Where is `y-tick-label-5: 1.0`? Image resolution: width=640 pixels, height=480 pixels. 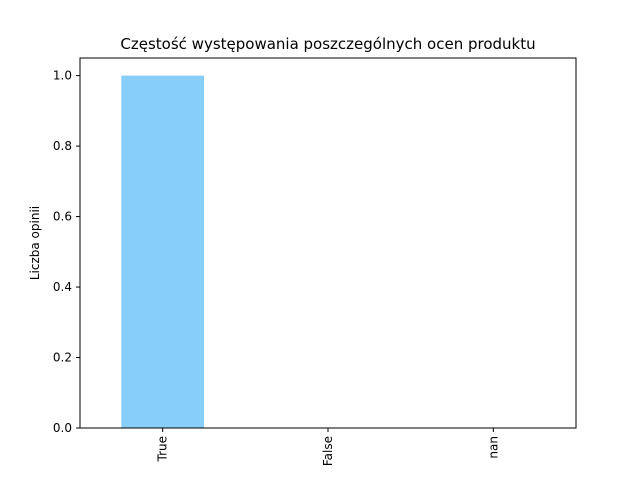 y-tick-label-5: 1.0 is located at coordinates (62, 76).